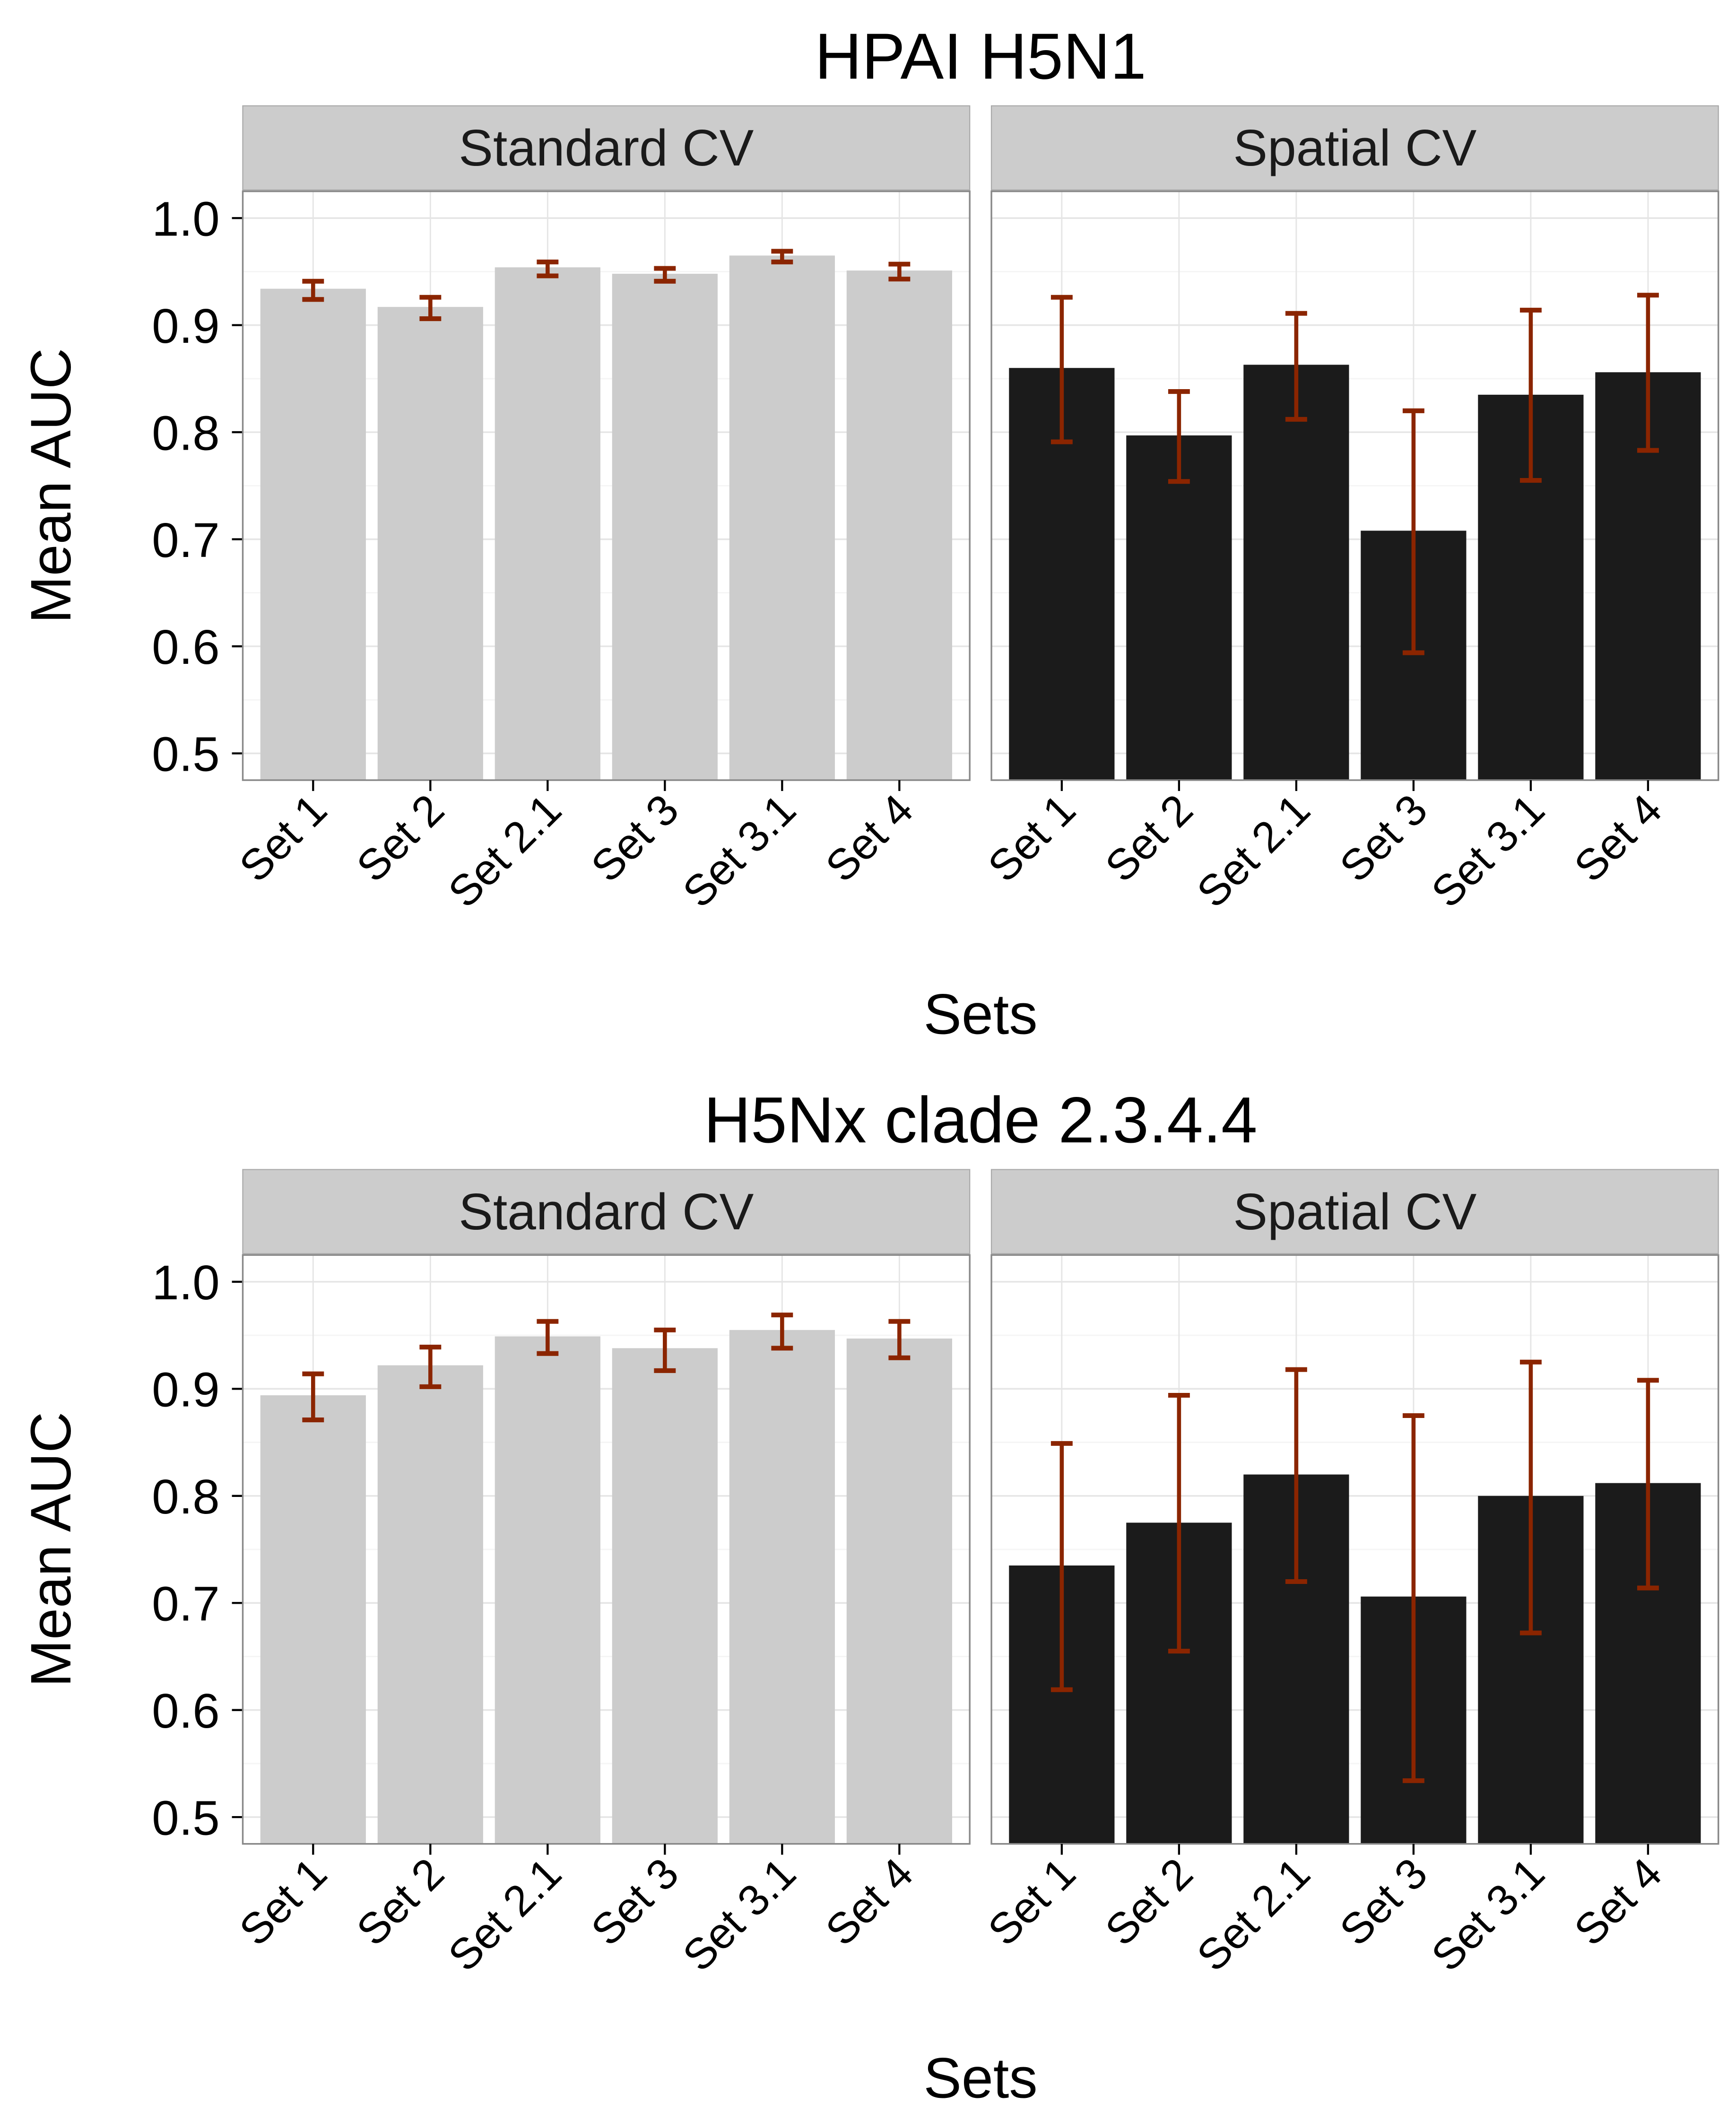 This screenshot has width=1736, height=2122. I want to click on chart-title: H5Nx clade 2.3.4.4, so click(981, 1121).